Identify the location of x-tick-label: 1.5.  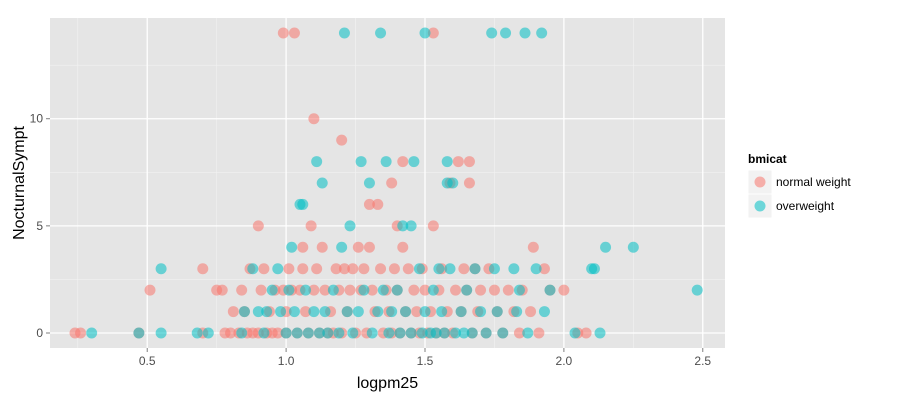
(425, 361).